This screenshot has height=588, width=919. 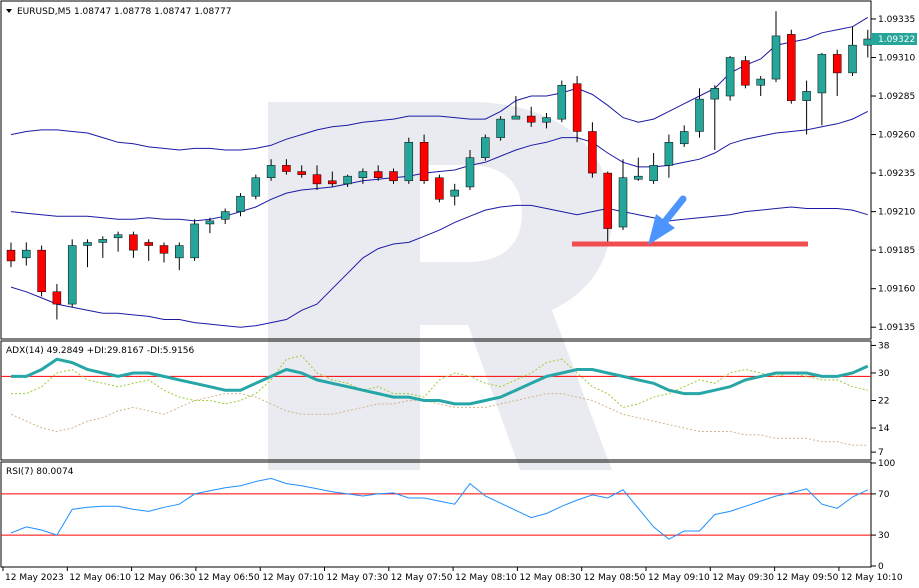 What do you see at coordinates (896, 136) in the screenshot?
I see `price-tick-label: 1.09260` at bounding box center [896, 136].